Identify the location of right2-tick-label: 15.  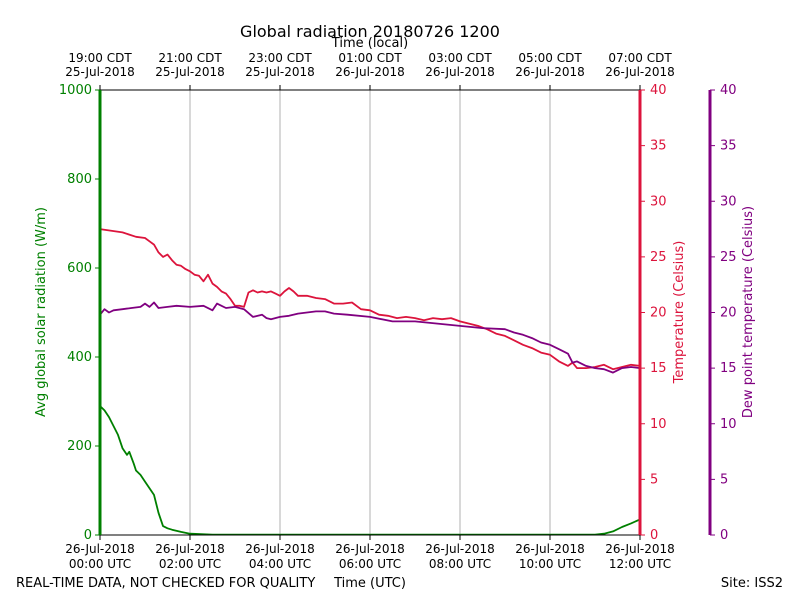
(728, 368).